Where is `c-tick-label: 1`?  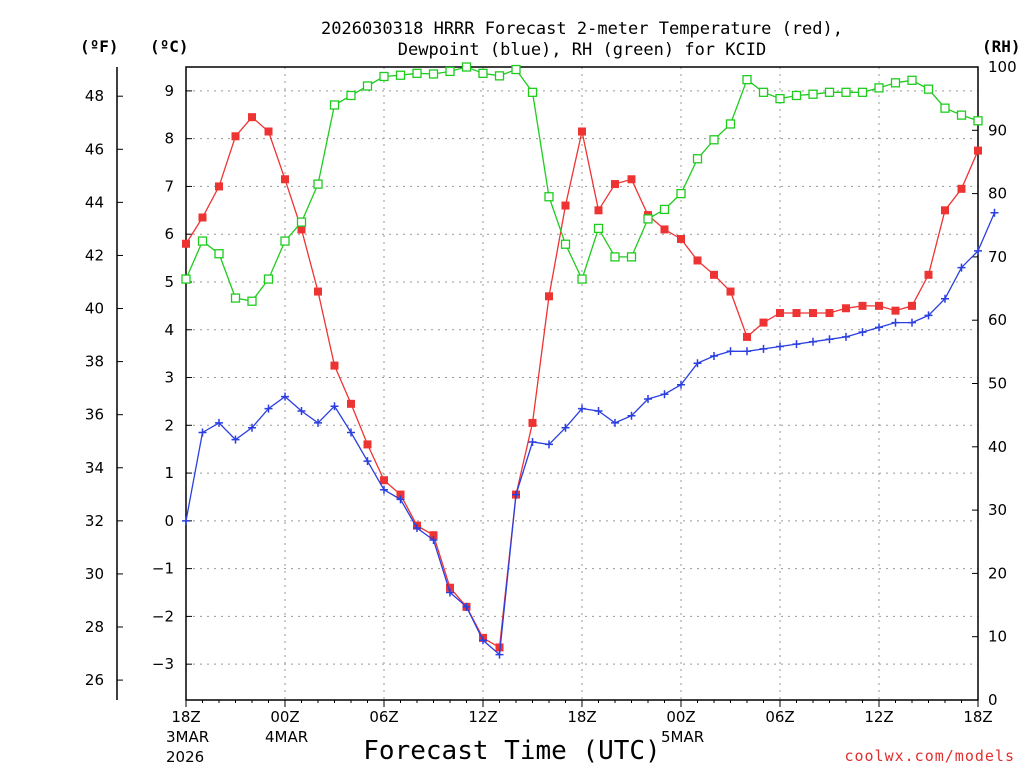
c-tick-label: 1 is located at coordinates (169, 473).